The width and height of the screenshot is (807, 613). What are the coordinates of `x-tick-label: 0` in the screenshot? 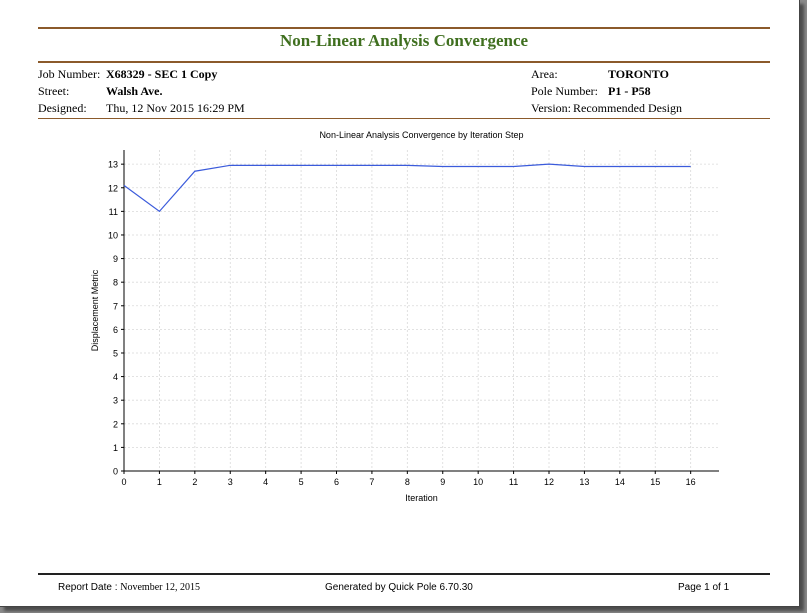 It's located at (123, 482).